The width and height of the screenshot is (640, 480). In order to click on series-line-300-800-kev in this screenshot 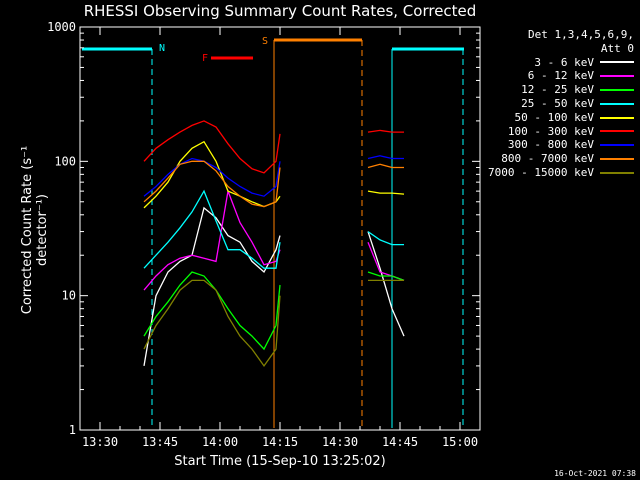, I will do `click(273, 176)`.